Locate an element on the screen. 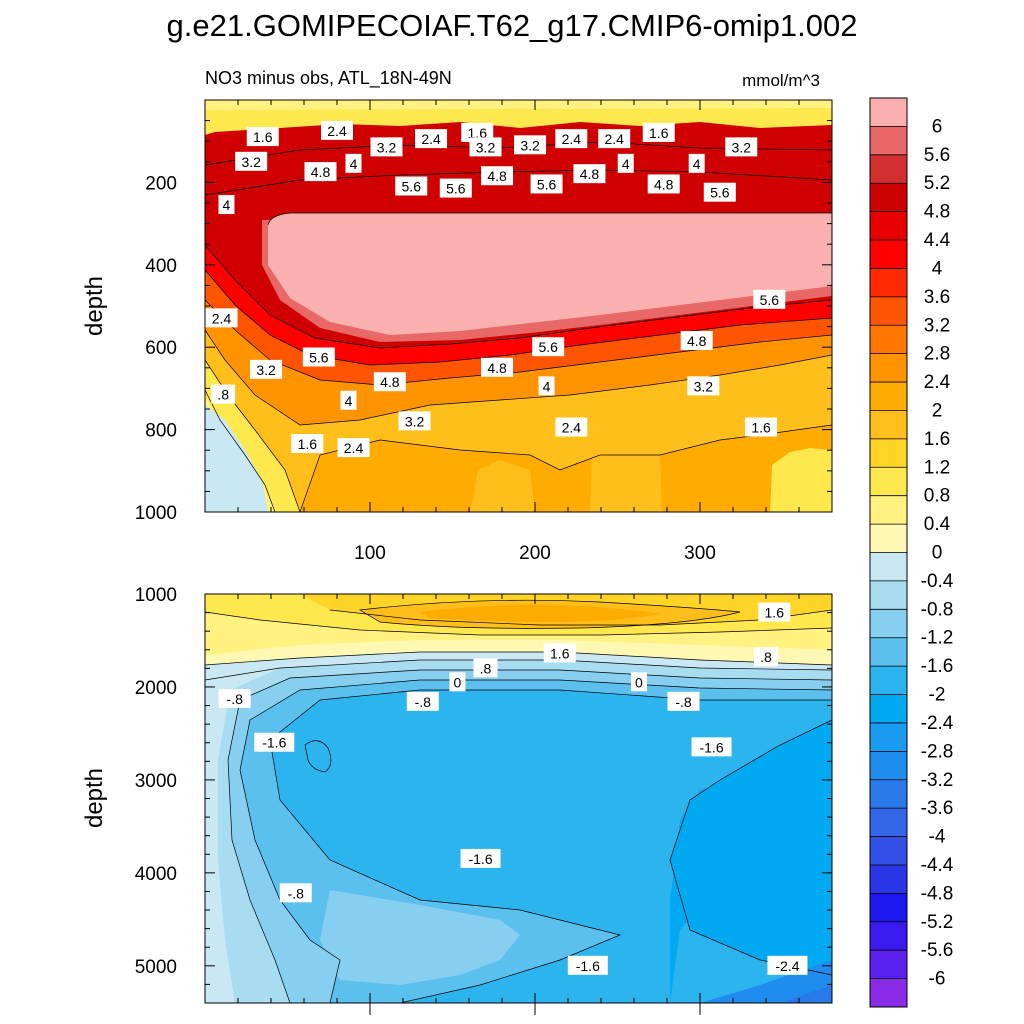 The height and width of the screenshot is (1024, 1024). y-tick-label: 200 is located at coordinates (161, 183).